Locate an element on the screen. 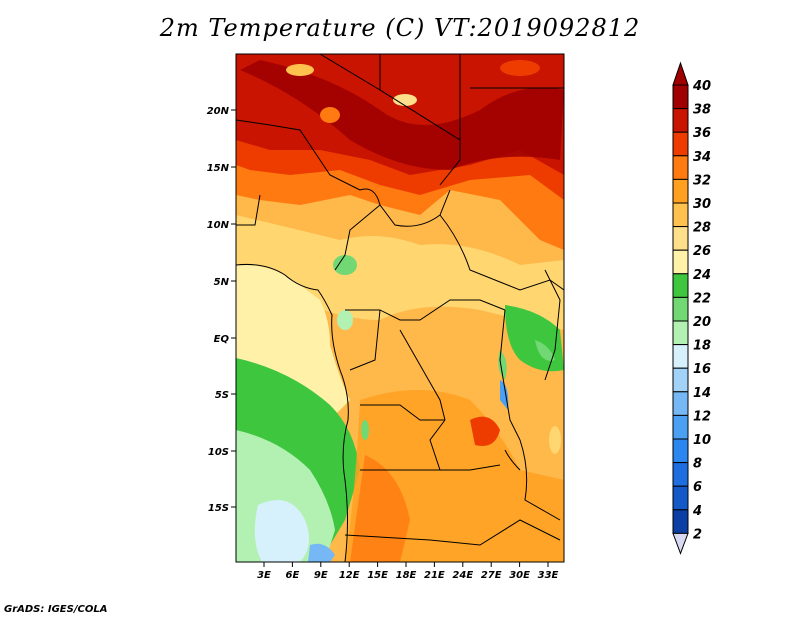 This screenshot has width=800, height=618. lon-tick-label: 15E is located at coordinates (377, 575).